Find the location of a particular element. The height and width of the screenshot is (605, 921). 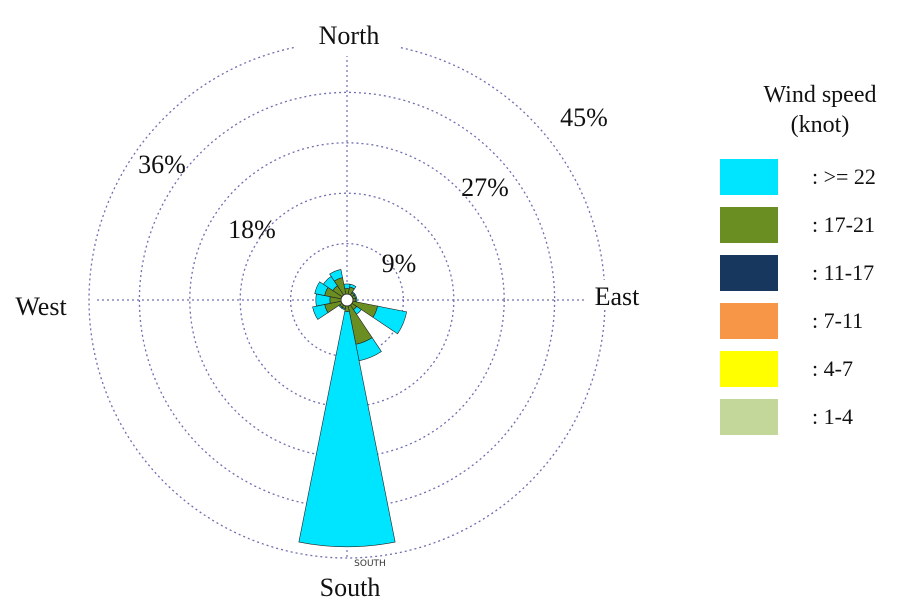

legend-title-line1: Wind speed is located at coordinates (820, 95).